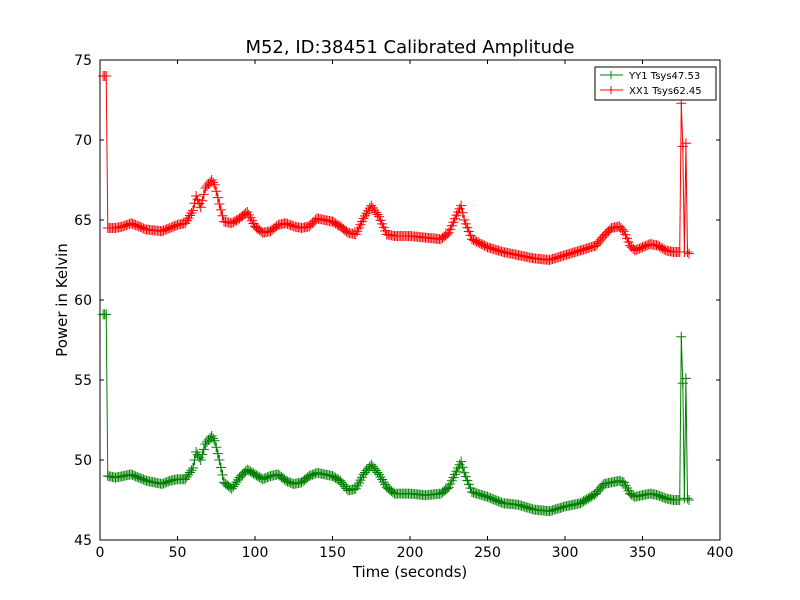 This screenshot has height=600, width=800. I want to click on x-tick-label: 100, so click(255, 553).